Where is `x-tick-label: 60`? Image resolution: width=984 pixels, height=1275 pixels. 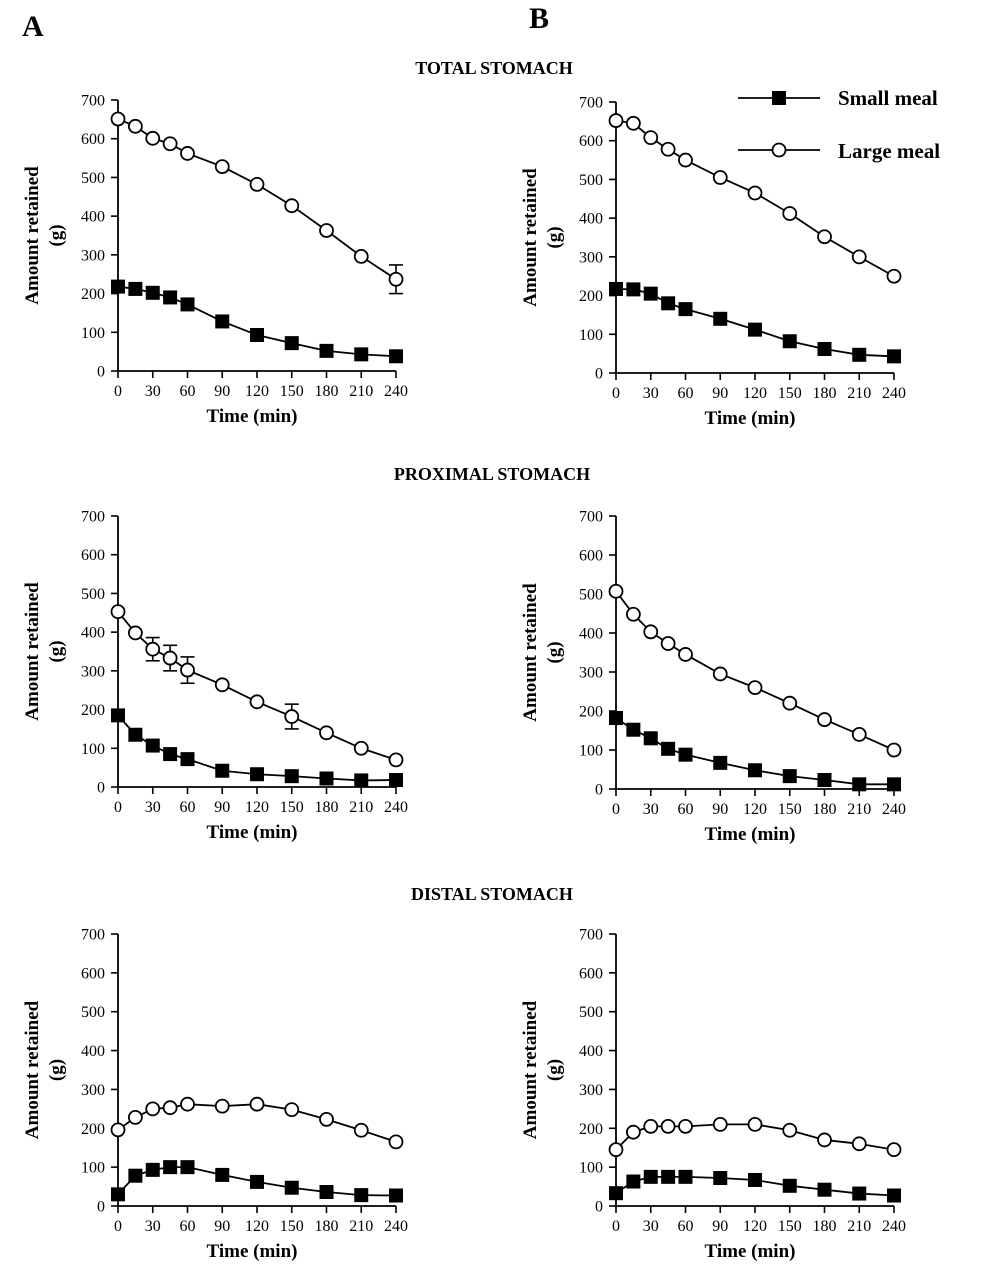
x-tick-label: 60 is located at coordinates (686, 809).